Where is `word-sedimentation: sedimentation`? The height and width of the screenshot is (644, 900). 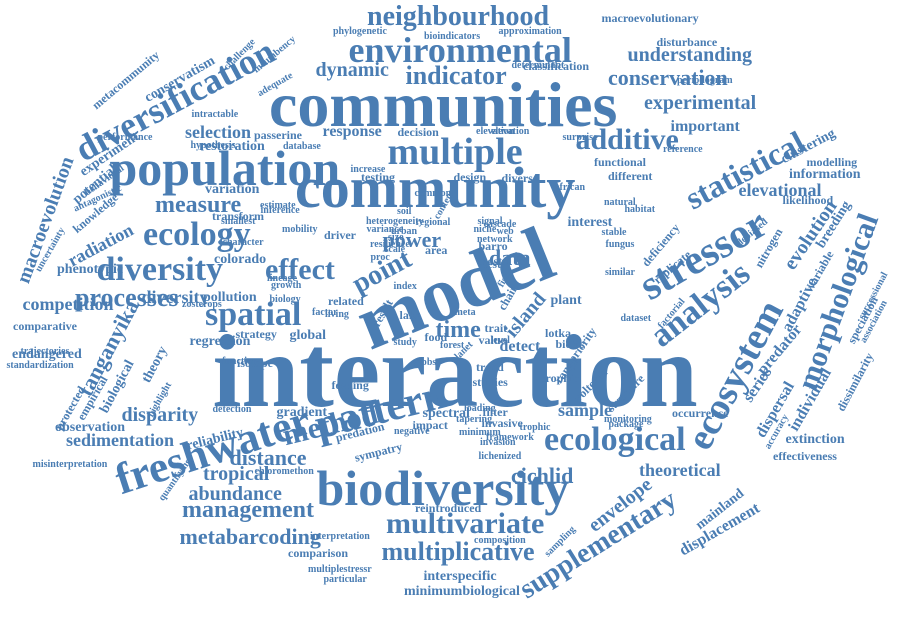
word-sedimentation: sedimentation is located at coordinates (120, 440).